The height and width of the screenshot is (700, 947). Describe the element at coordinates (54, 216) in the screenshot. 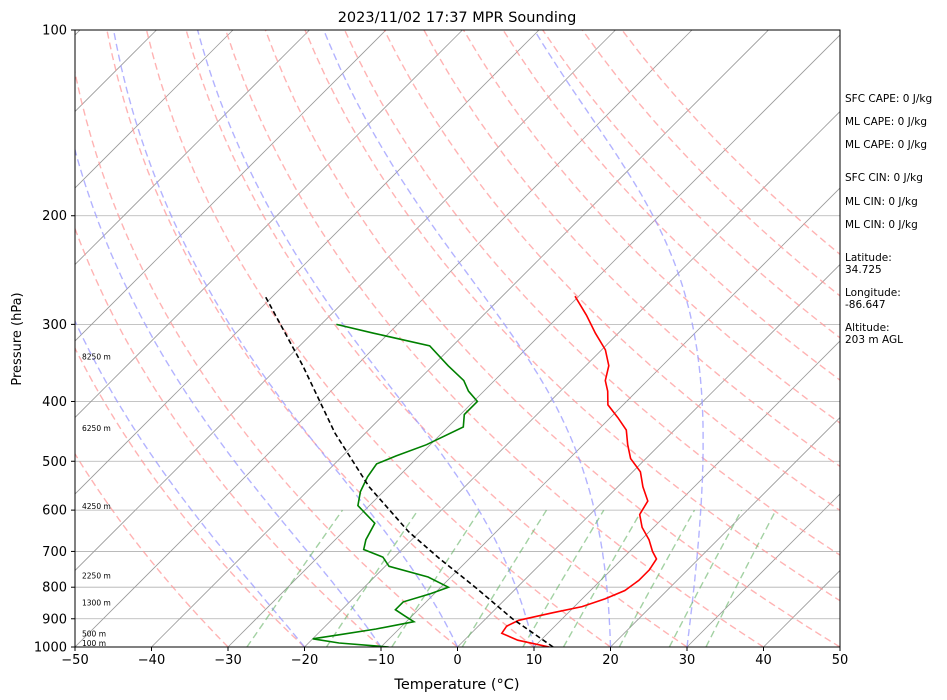

I see `y-tick-label: 200` at that location.